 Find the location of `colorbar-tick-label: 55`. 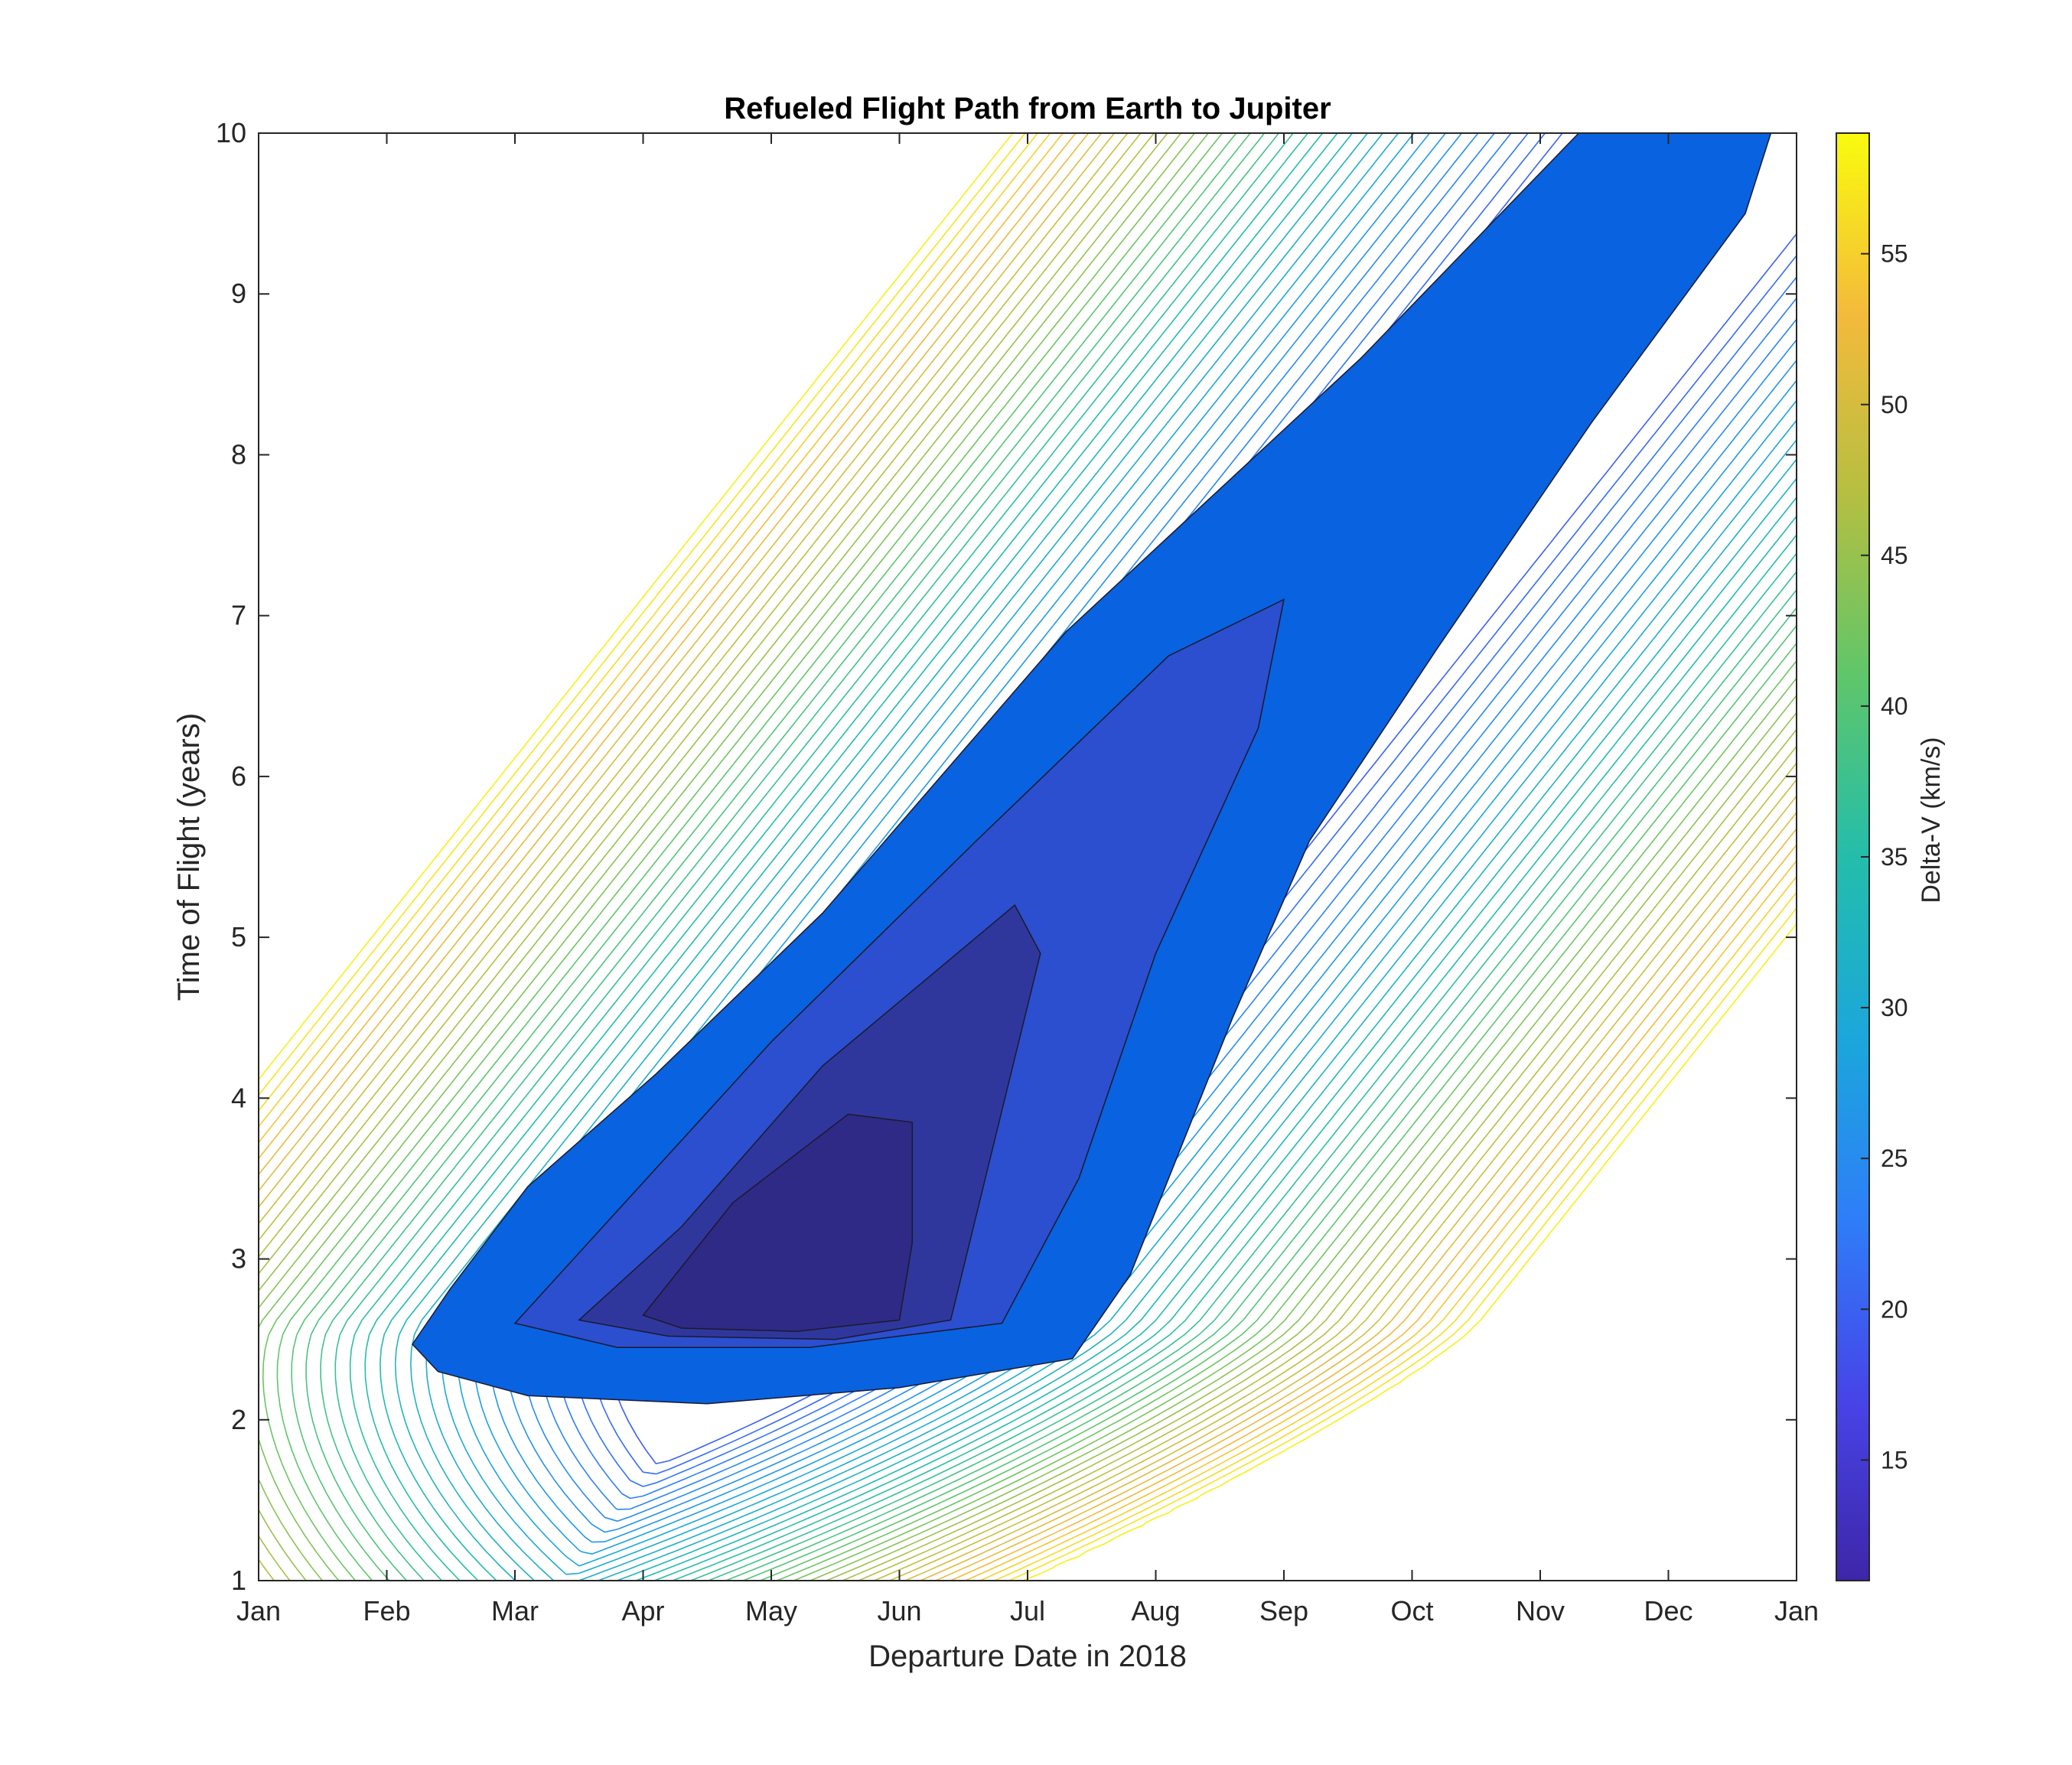

colorbar-tick-label: 55 is located at coordinates (1894, 254).